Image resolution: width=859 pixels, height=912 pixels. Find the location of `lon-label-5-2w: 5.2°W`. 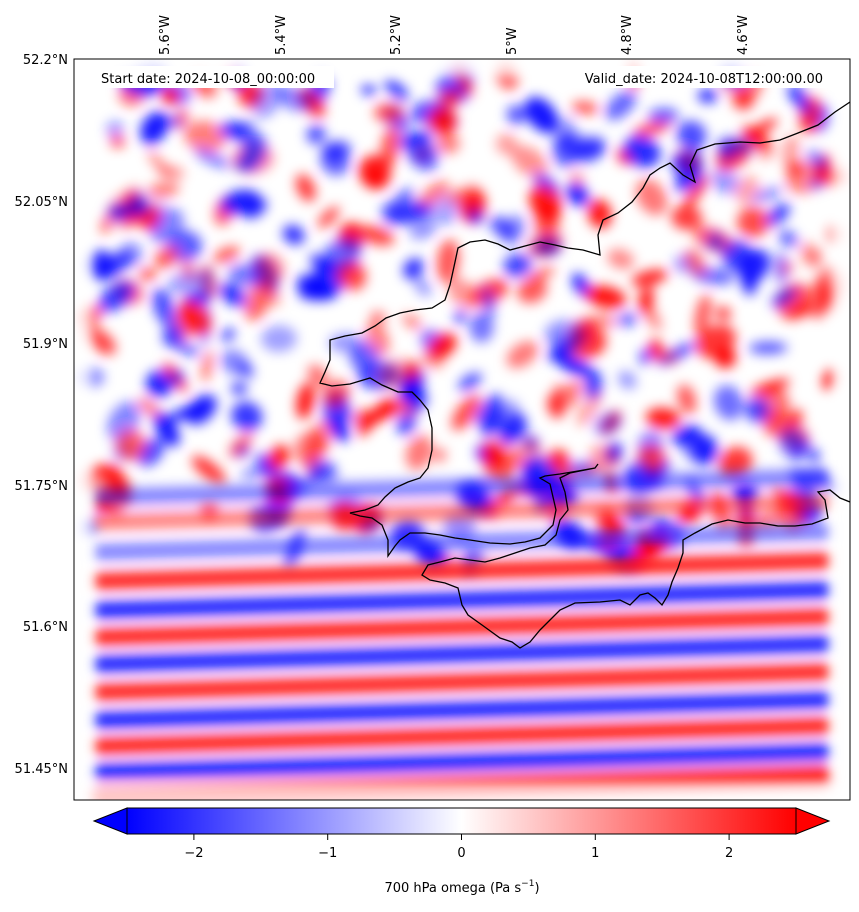

lon-label-5-2w: 5.2°W is located at coordinates (396, 35).